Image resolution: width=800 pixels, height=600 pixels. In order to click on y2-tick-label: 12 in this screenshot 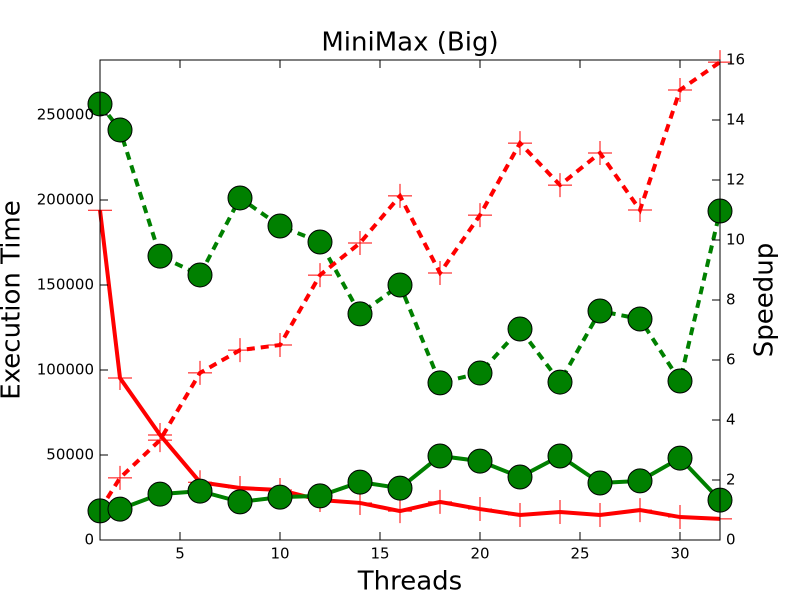, I will do `click(735, 180)`.